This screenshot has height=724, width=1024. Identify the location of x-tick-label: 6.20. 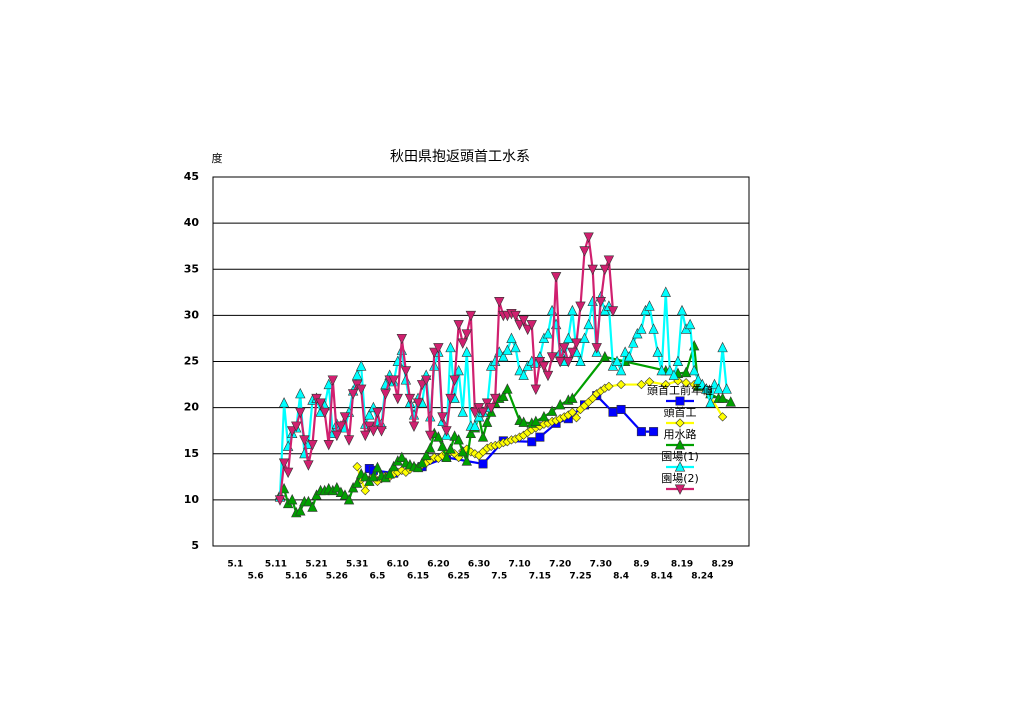
(438, 565).